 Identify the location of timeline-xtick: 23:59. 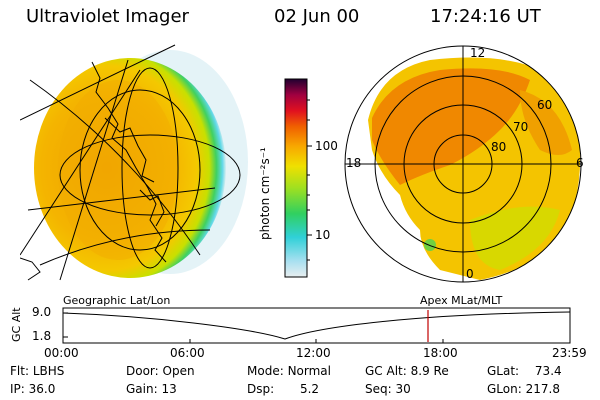
(569, 353).